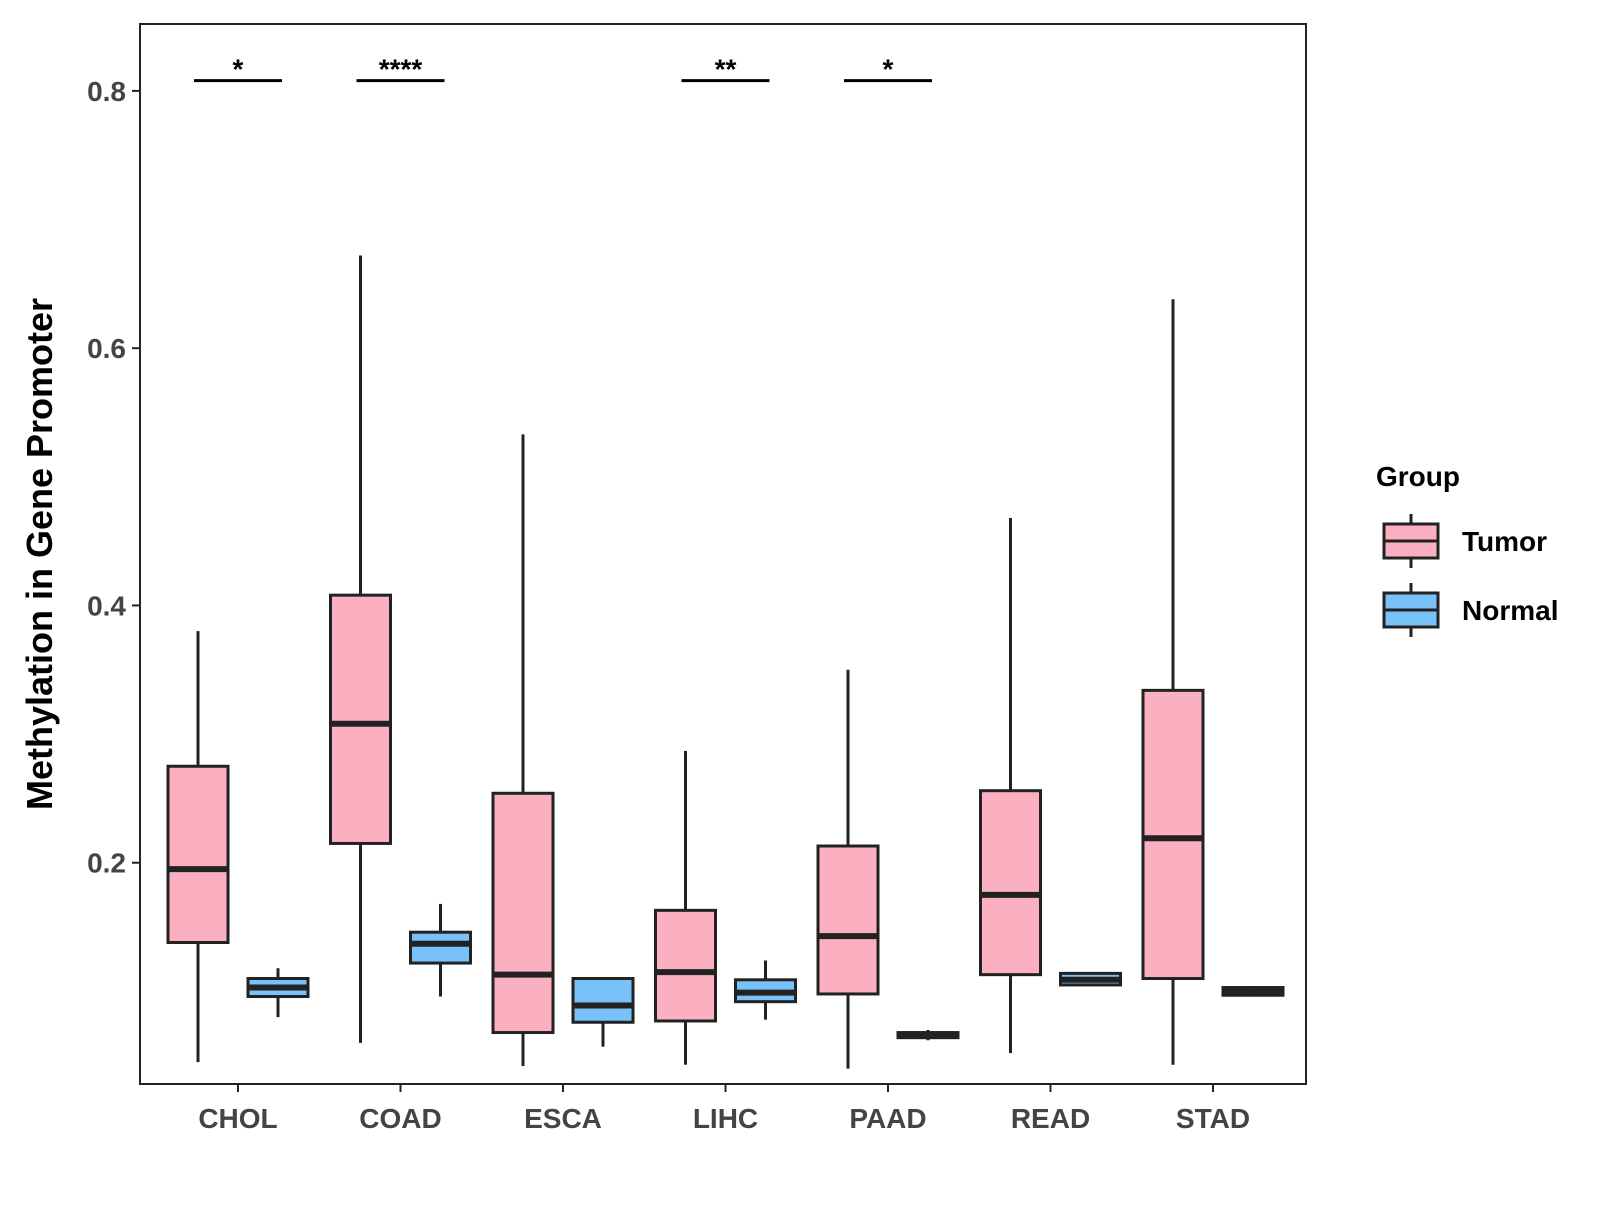 This screenshot has width=1600, height=1205. I want to click on box-normal-stad, so click(1253, 991).